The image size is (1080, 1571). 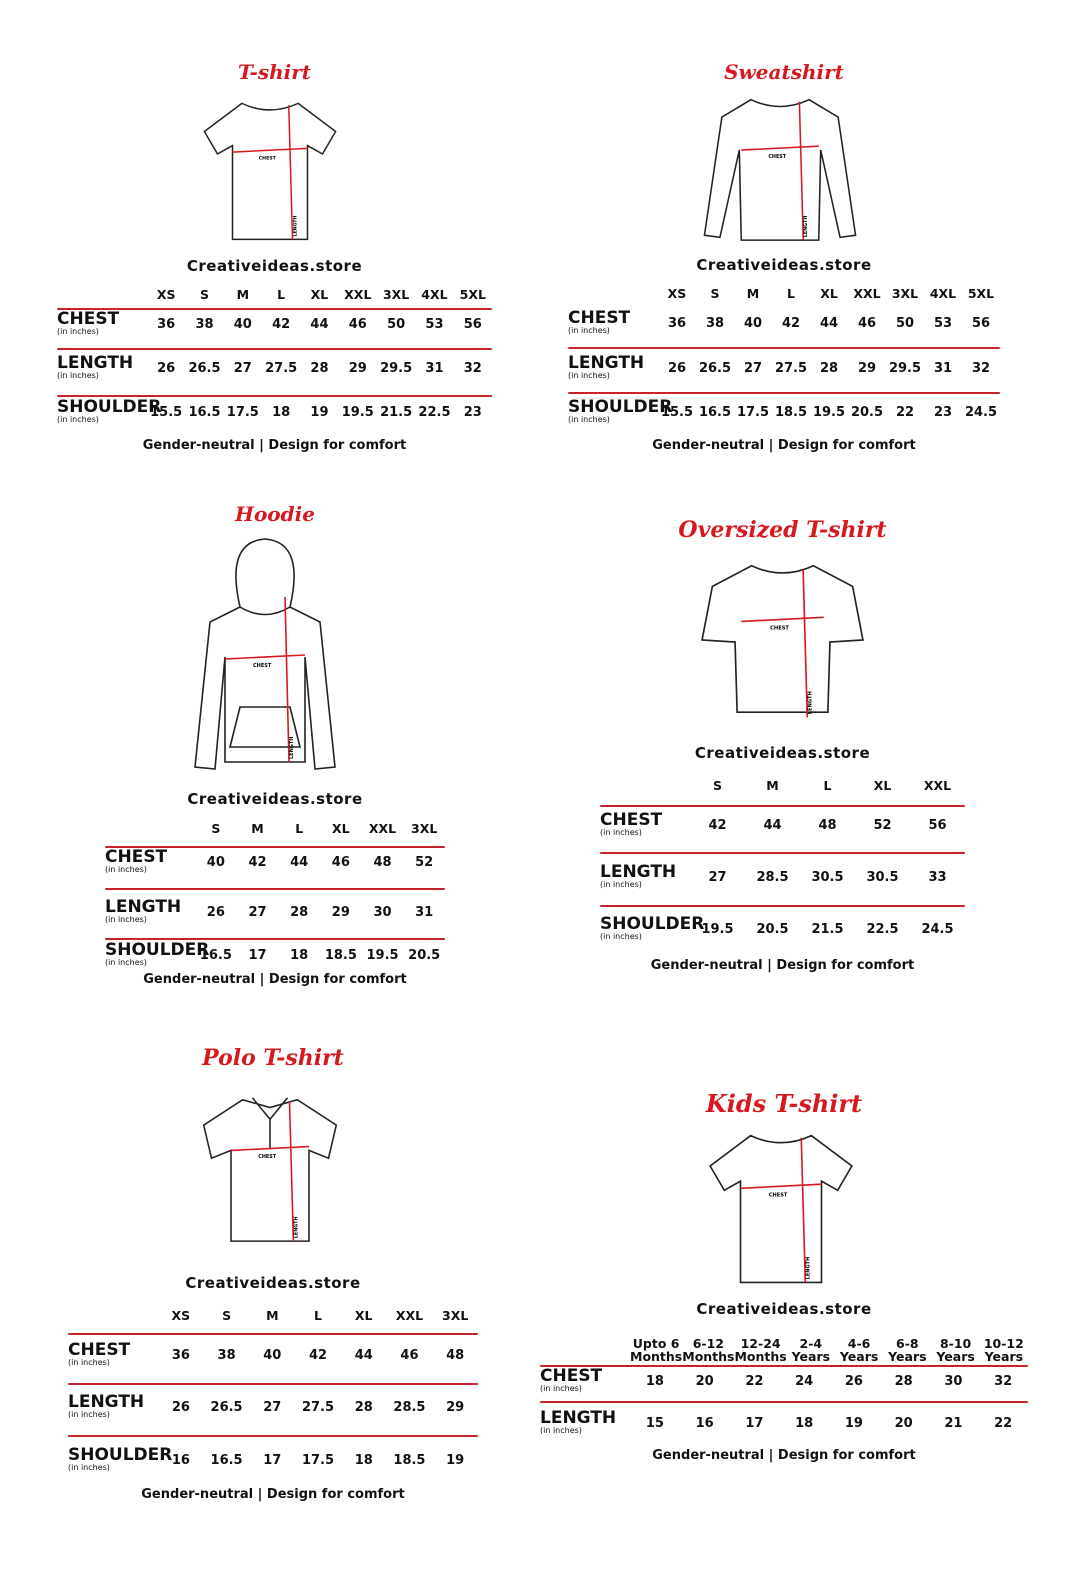 What do you see at coordinates (811, 1350) in the screenshot?
I see `size-header: 2-4 Years` at bounding box center [811, 1350].